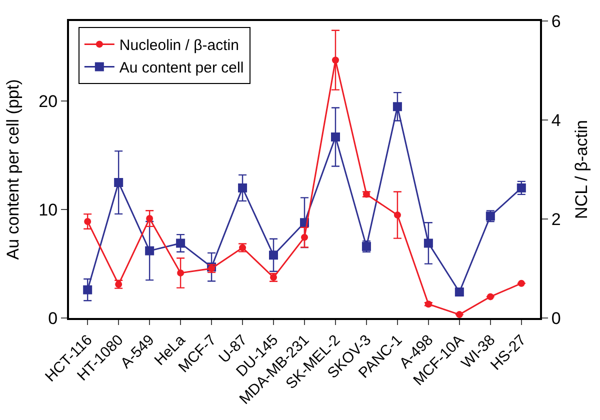 The width and height of the screenshot is (600, 420). What do you see at coordinates (53, 318) in the screenshot?
I see `y-tick-label: 0` at bounding box center [53, 318].